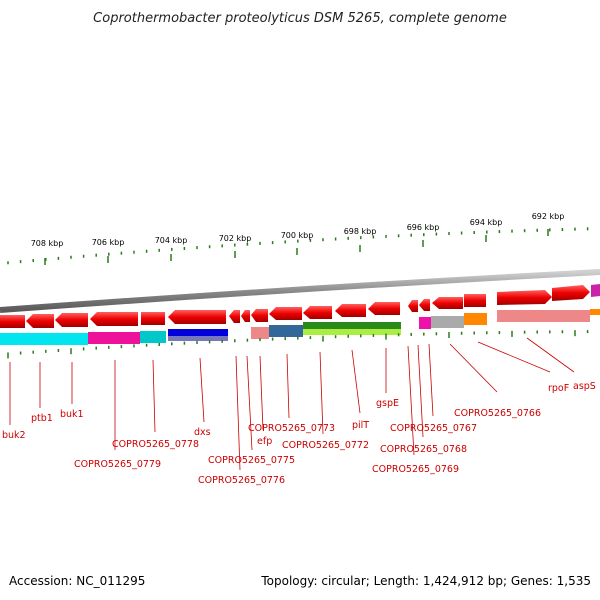 This screenshot has width=600, height=600. What do you see at coordinates (14, 435) in the screenshot?
I see `gene-label: buk2` at bounding box center [14, 435].